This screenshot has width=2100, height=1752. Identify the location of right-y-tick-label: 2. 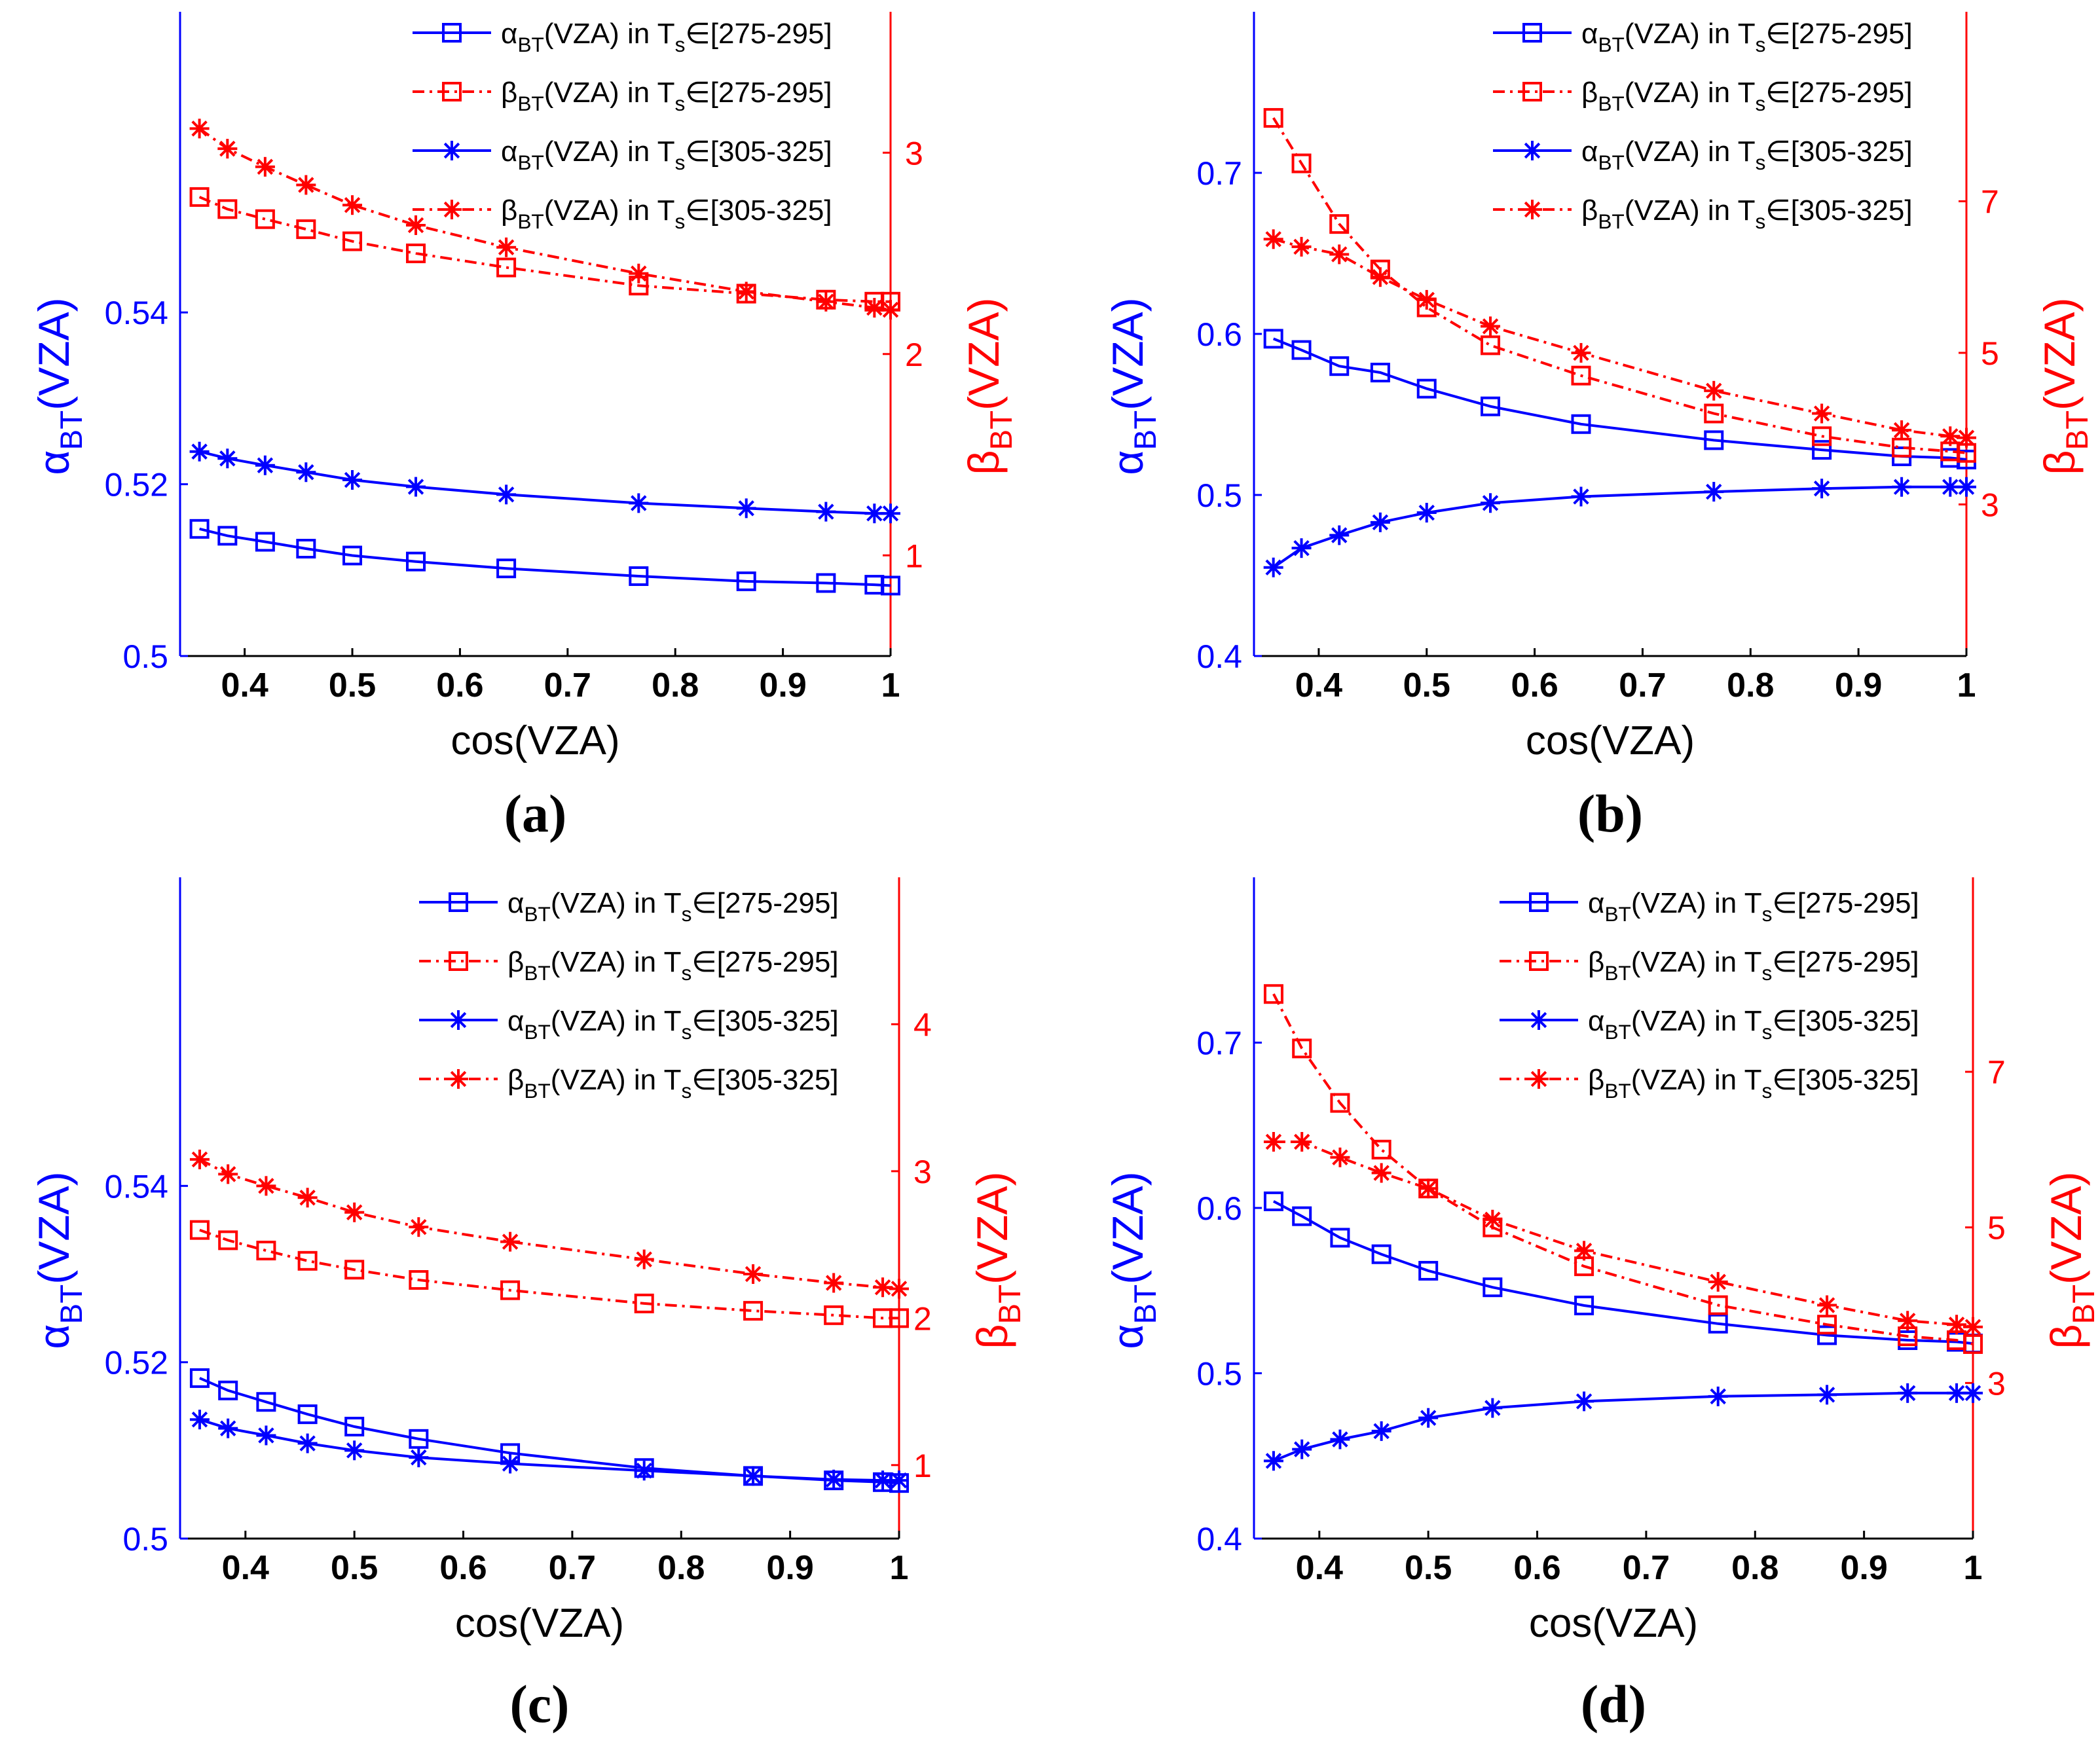
(914, 355).